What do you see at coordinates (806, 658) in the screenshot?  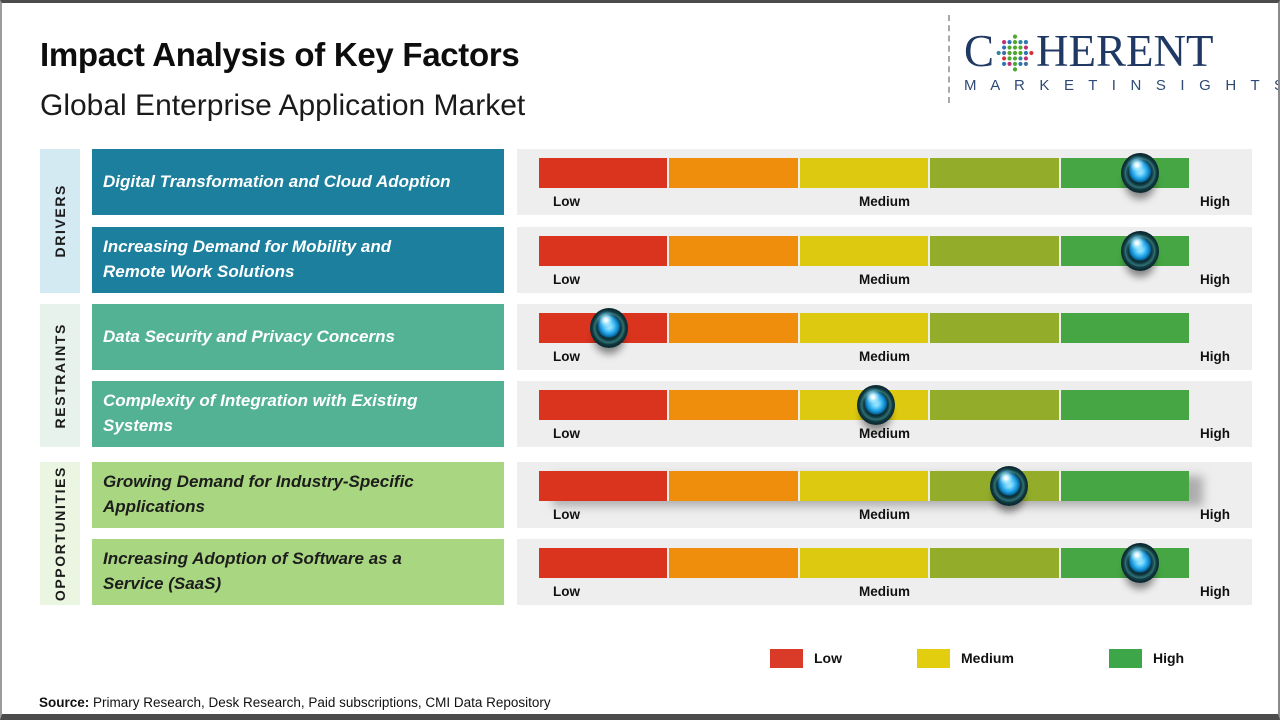 I see `legend-item-low: Low` at bounding box center [806, 658].